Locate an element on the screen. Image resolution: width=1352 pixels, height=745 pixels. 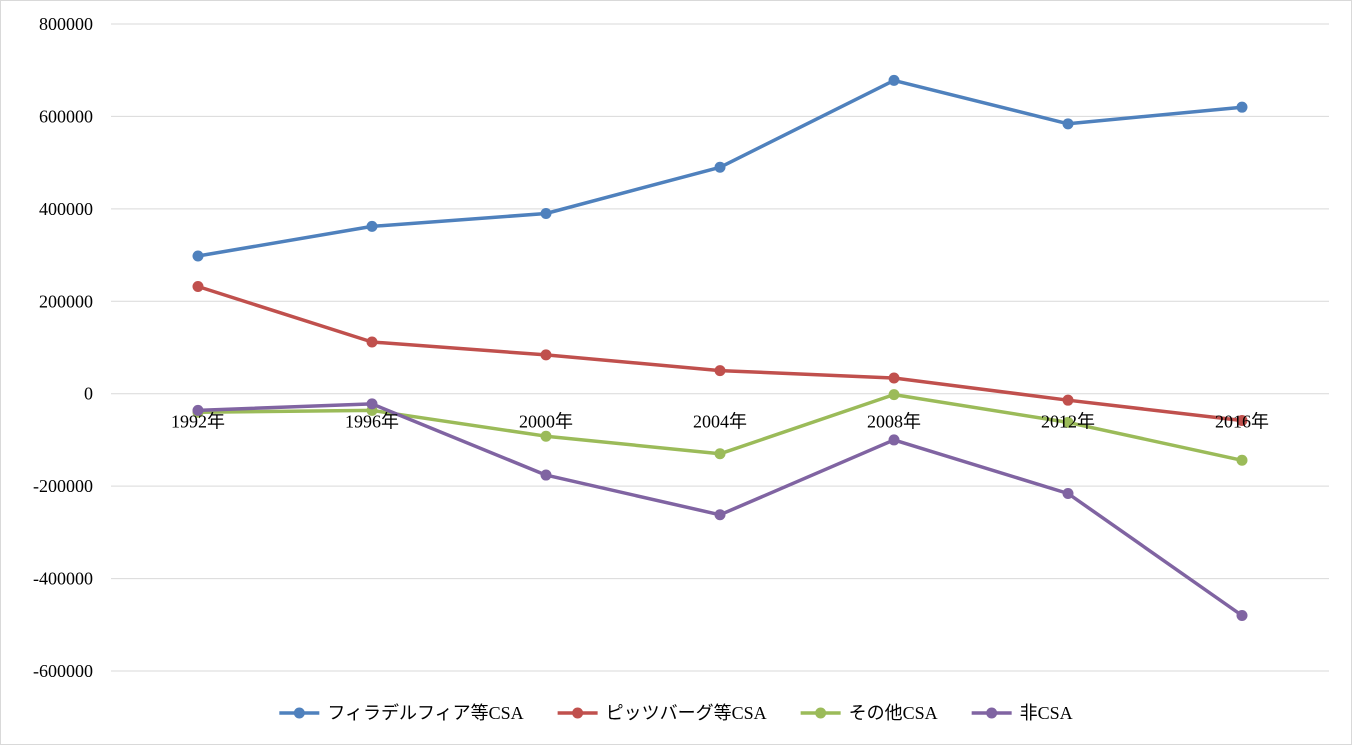
legend-label: 非CSA is located at coordinates (1046, 713).